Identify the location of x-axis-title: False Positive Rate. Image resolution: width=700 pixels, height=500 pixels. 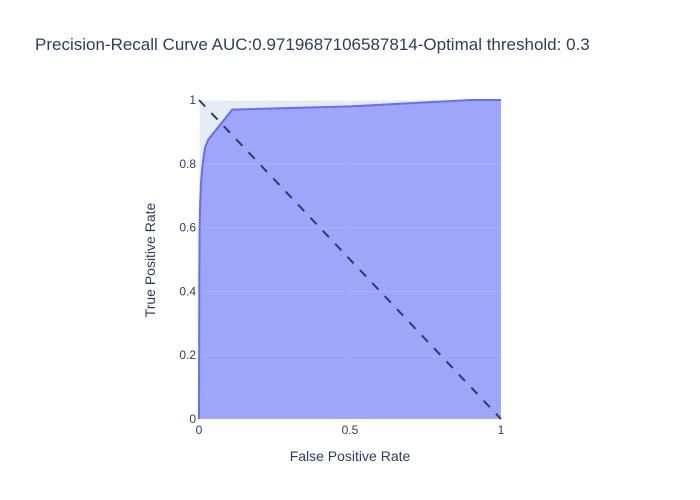
(350, 456).